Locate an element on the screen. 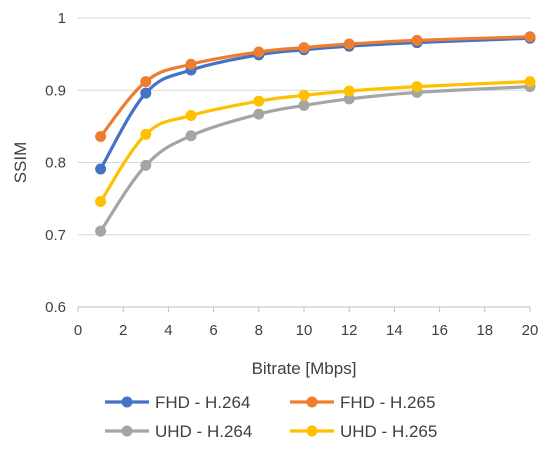 Image resolution: width=550 pixels, height=462 pixels. x-tick-label: 6 is located at coordinates (213, 330).